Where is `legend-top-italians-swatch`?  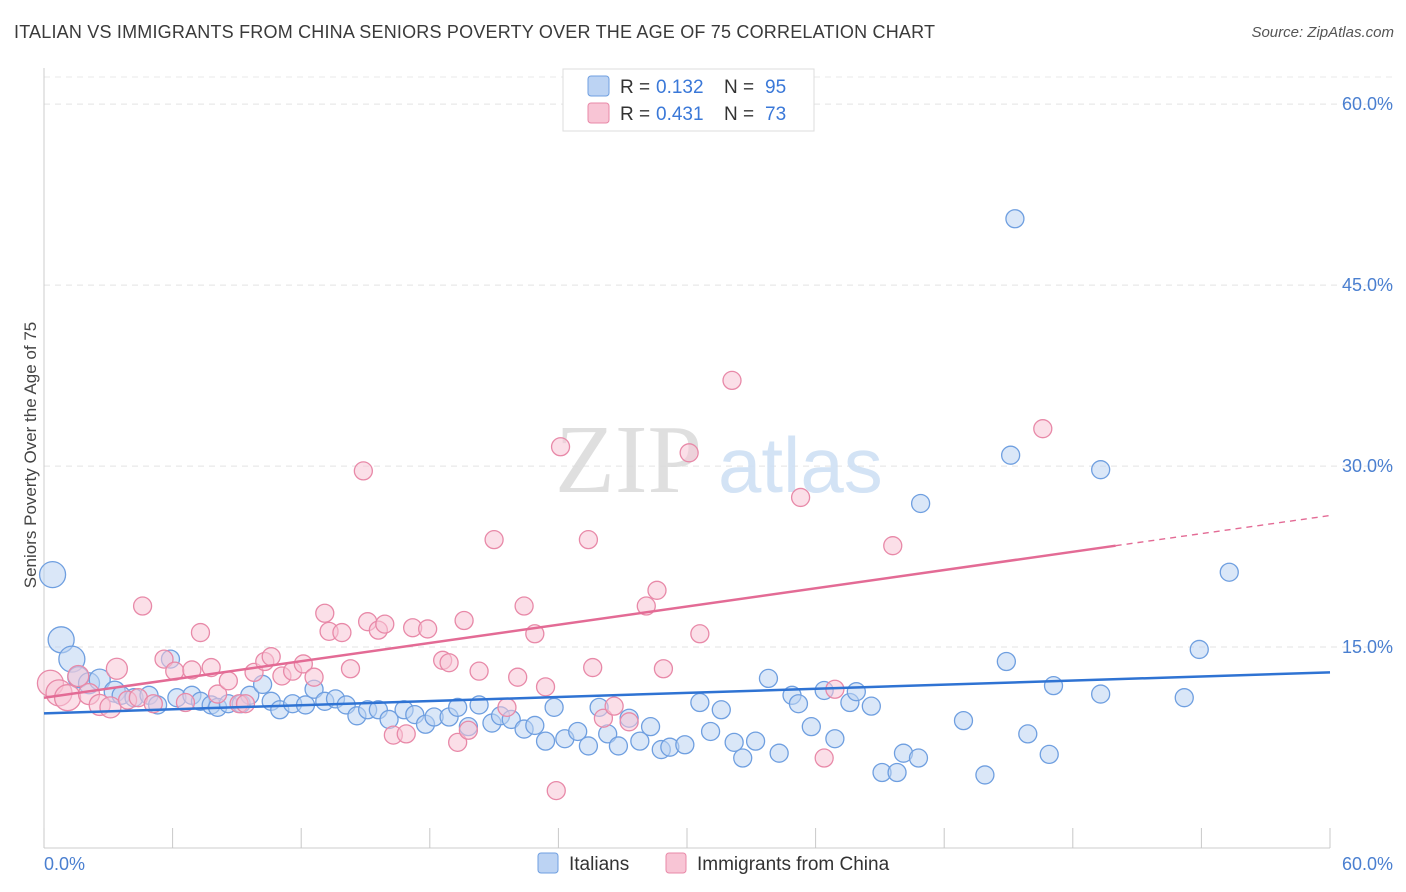
legend-top-italians-swatch is located at coordinates (598, 86).